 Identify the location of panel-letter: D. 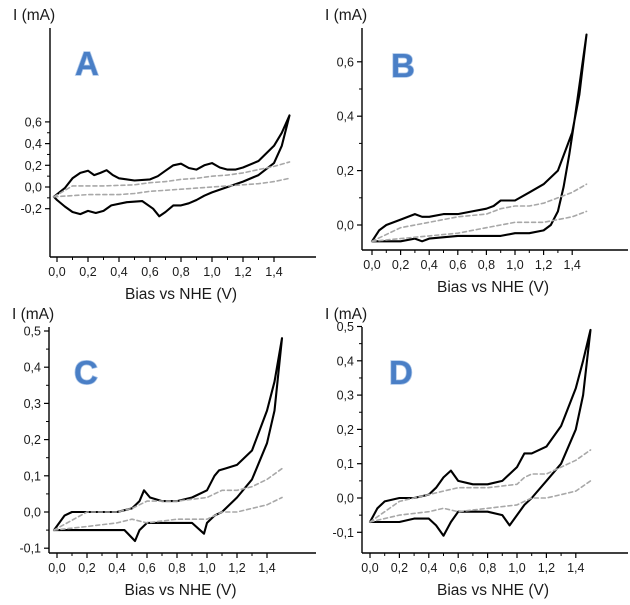
(401, 372).